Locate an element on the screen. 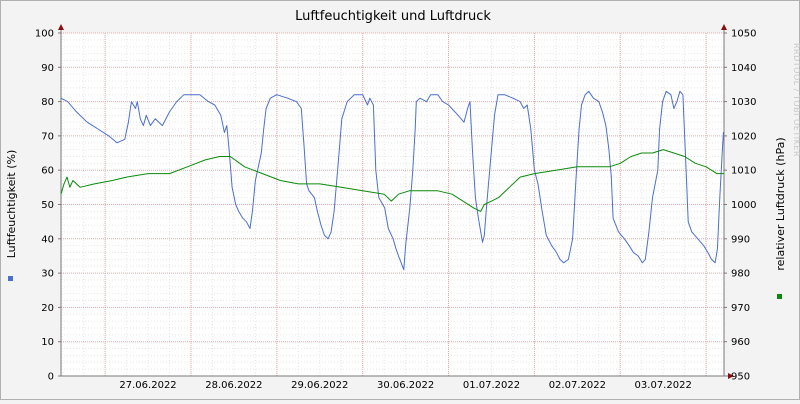 Image resolution: width=800 pixels, height=404 pixels. y-right-tick-label: 1020 is located at coordinates (743, 136).